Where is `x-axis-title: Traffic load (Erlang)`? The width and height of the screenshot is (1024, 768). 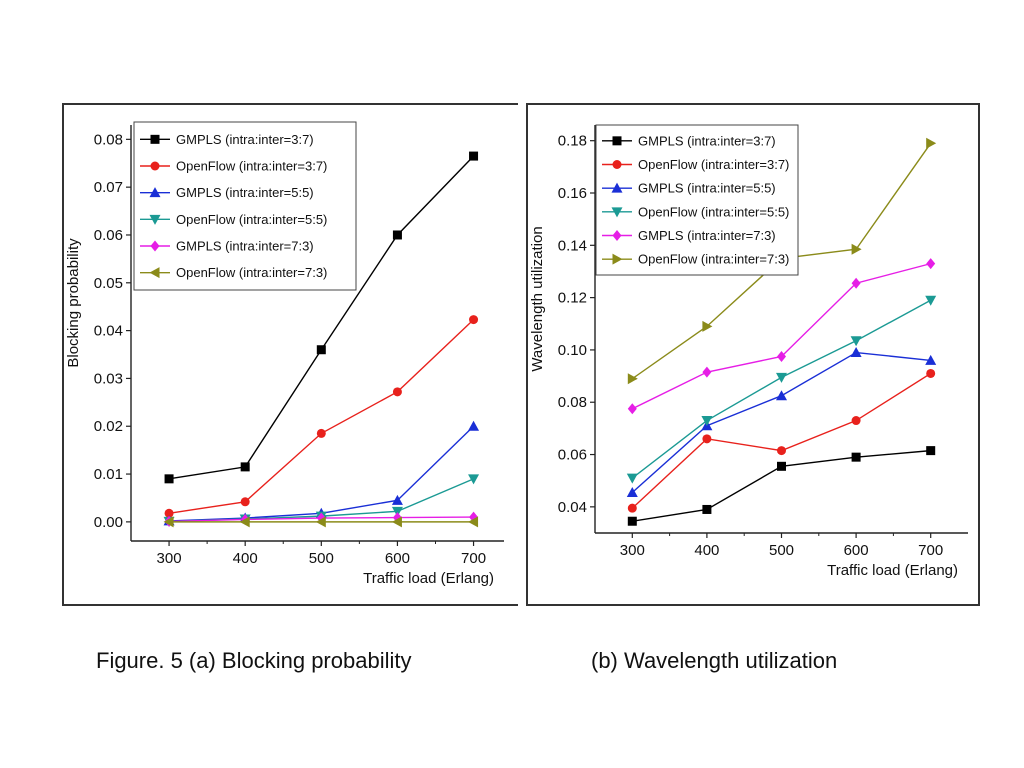 x-axis-title: Traffic load (Erlang) is located at coordinates (892, 570).